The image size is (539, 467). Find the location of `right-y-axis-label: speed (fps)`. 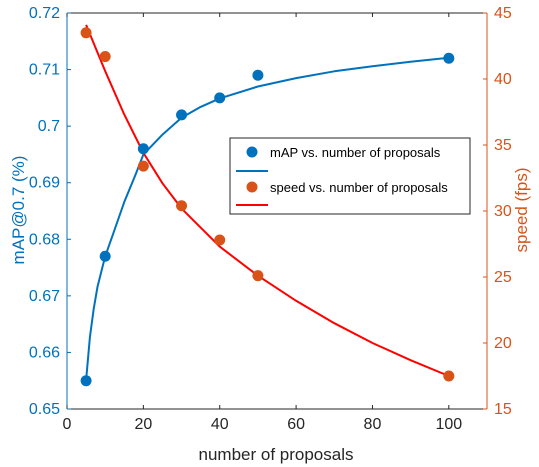

right-y-axis-label: speed (fps) is located at coordinates (521, 209).